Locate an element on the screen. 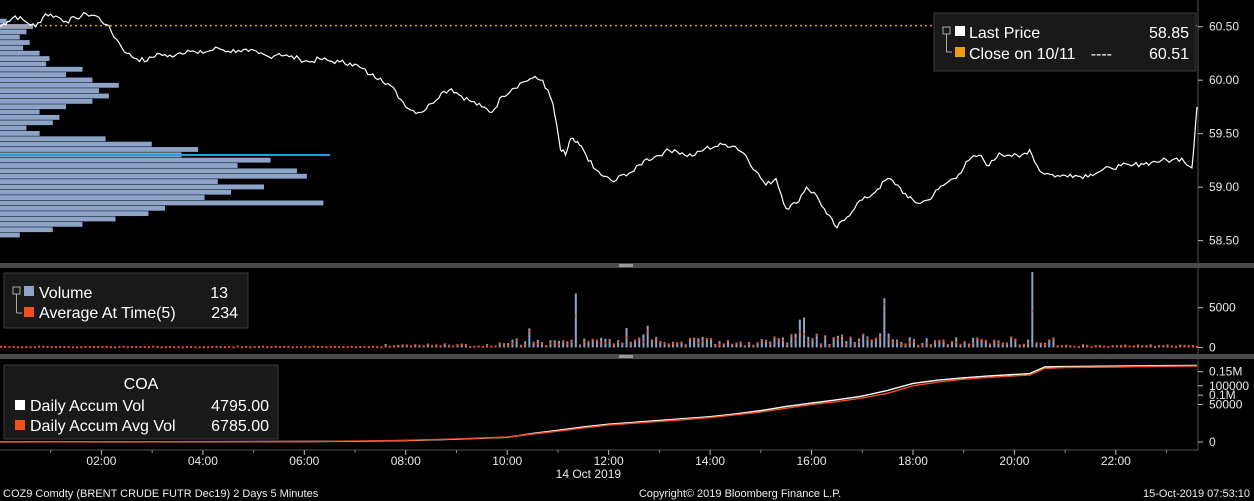  volume-legend-box is located at coordinates (126, 300).